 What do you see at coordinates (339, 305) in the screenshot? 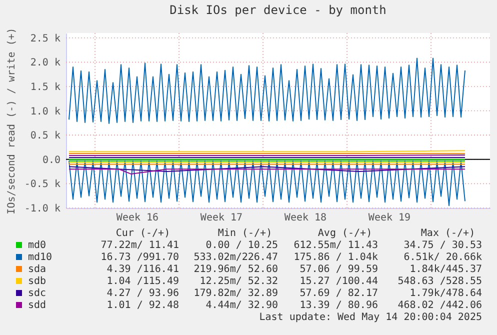
I see `text: 13.39 / 80.96` at bounding box center [339, 305].